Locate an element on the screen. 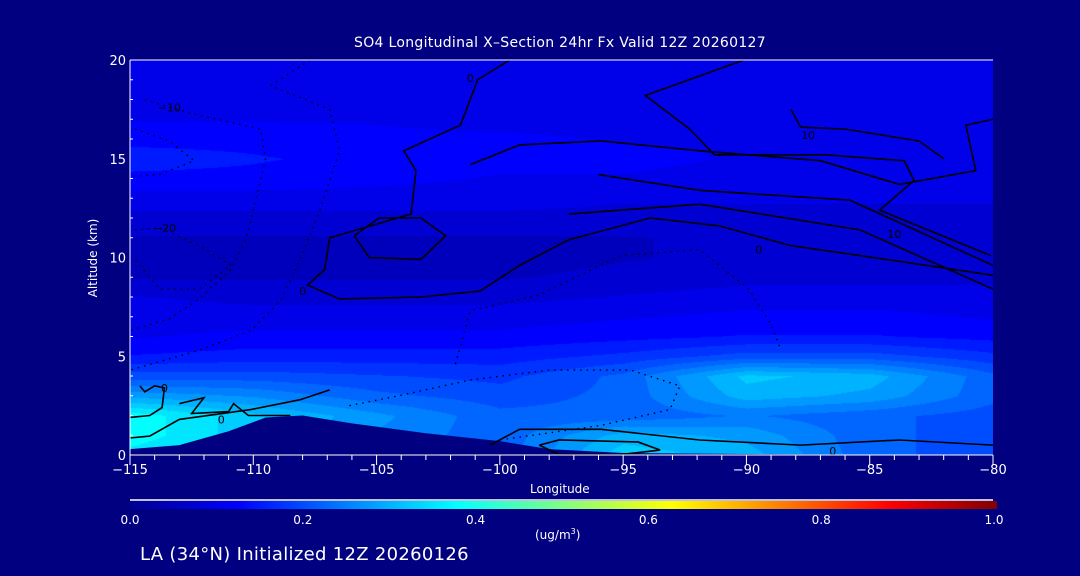 This screenshot has height=576, width=1080. terrain-profile is located at coordinates (561, 435).